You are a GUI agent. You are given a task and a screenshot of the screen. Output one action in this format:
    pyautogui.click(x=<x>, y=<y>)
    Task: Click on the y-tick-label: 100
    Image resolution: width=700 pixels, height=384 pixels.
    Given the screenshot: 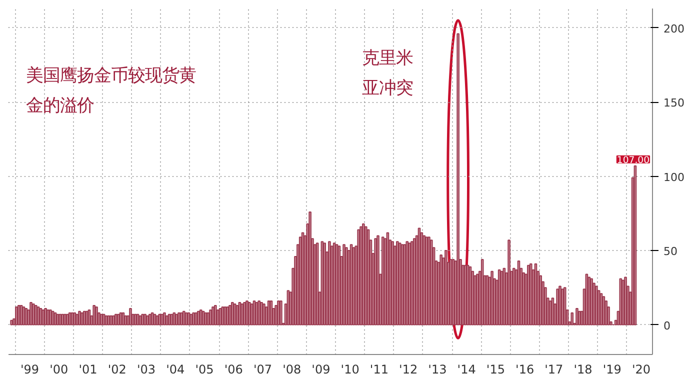 What is the action you would take?
    pyautogui.click(x=674, y=177)
    